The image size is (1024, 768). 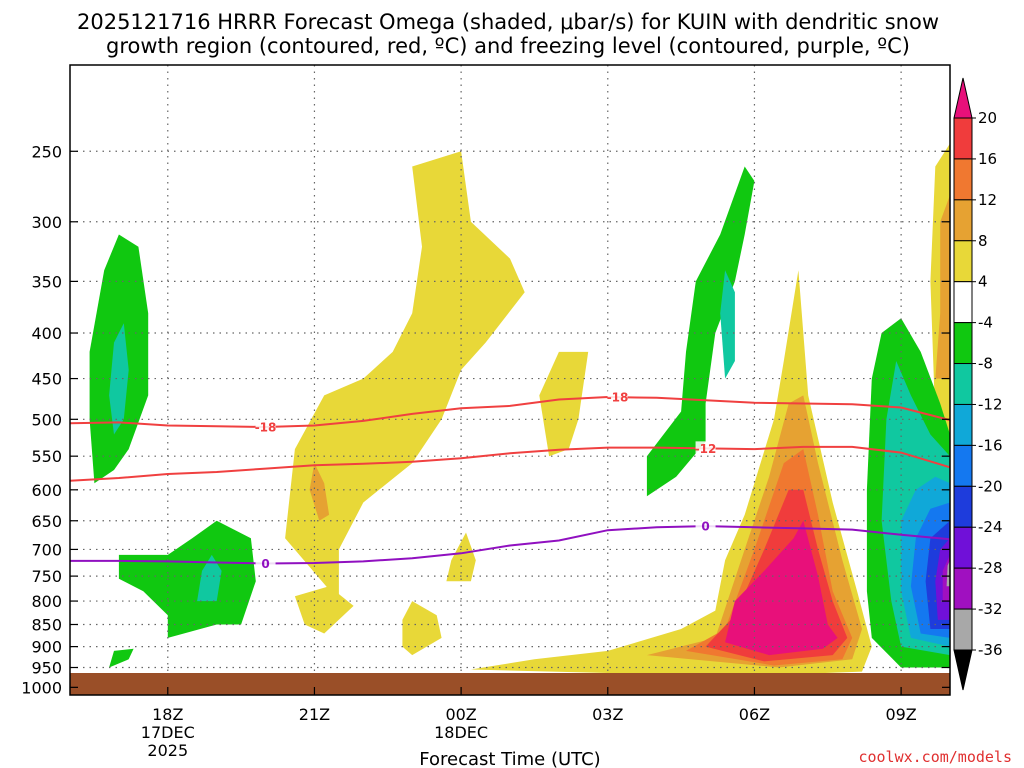 What do you see at coordinates (46, 419) in the screenshot?
I see `y-tick-label: 500` at bounding box center [46, 419].